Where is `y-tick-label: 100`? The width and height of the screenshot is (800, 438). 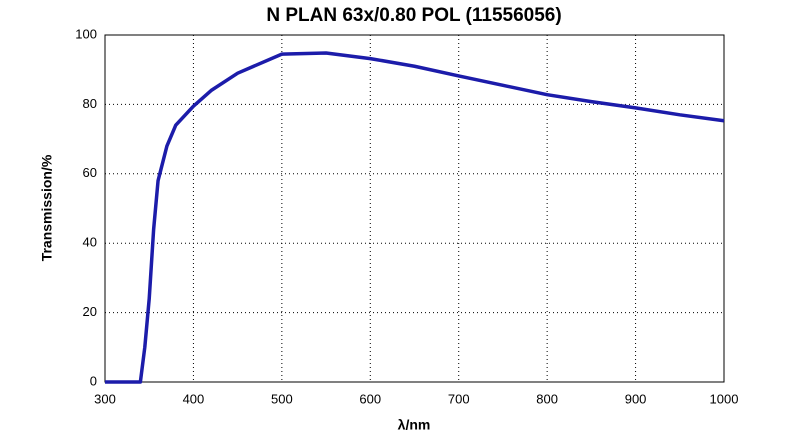
y-tick-label: 100 is located at coordinates (86, 33).